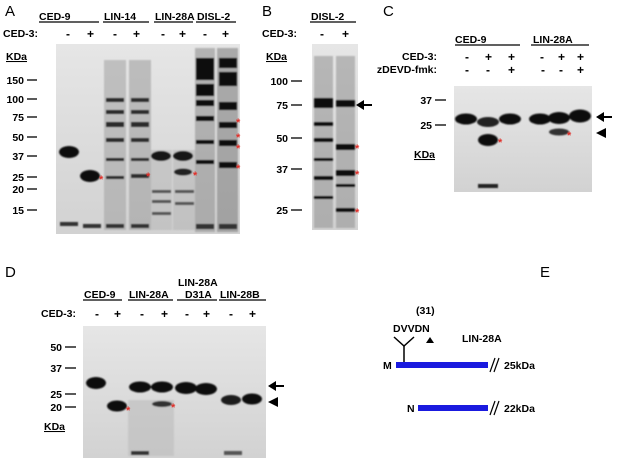 The height and width of the screenshot is (464, 617). Describe the element at coordinates (18, 118) in the screenshot. I see `panel-a-marker-75: 75` at that location.